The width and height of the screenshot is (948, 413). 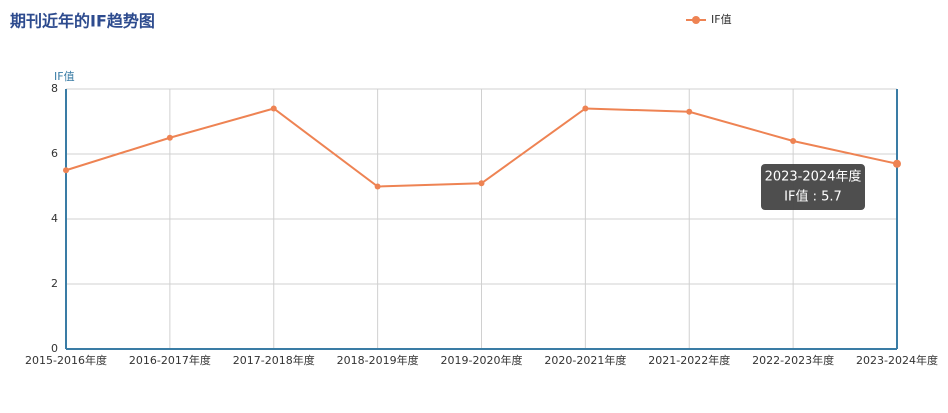 What do you see at coordinates (482, 360) in the screenshot?
I see `x-tick-label: 2019-2020年度` at bounding box center [482, 360].